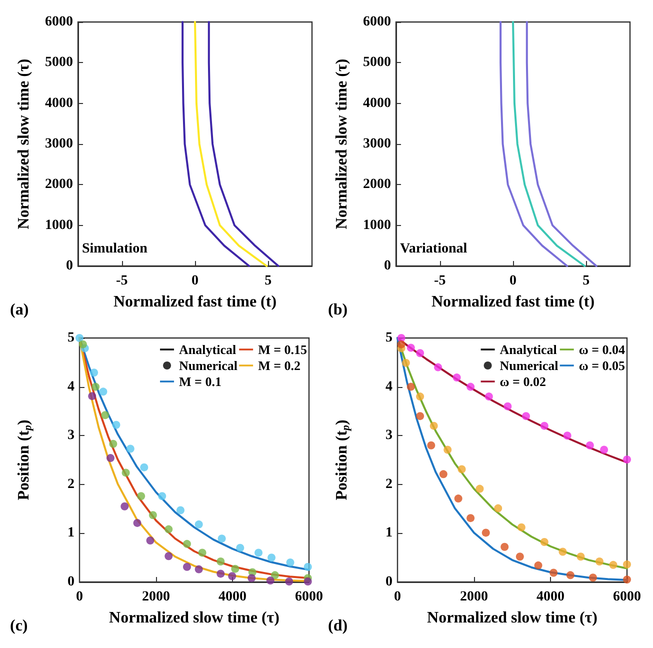 This screenshot has height=648, width=653. Describe the element at coordinates (338, 626) in the screenshot. I see `text: (d)` at that location.